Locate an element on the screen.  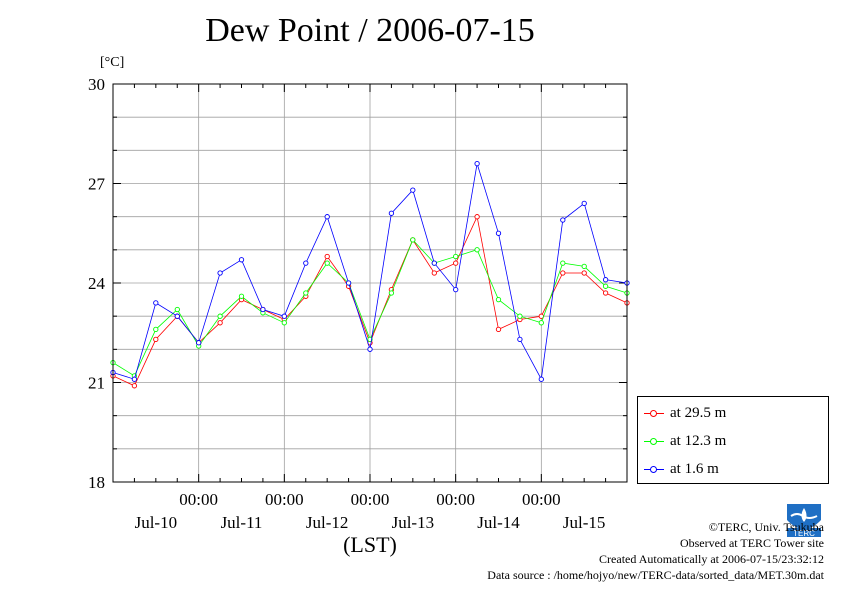
x-tick-label-date: Jul-10 is located at coordinates (156, 522).